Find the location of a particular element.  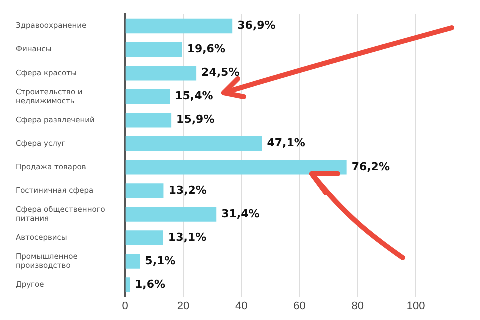

x-tick-label: 0 is located at coordinates (125, 306).